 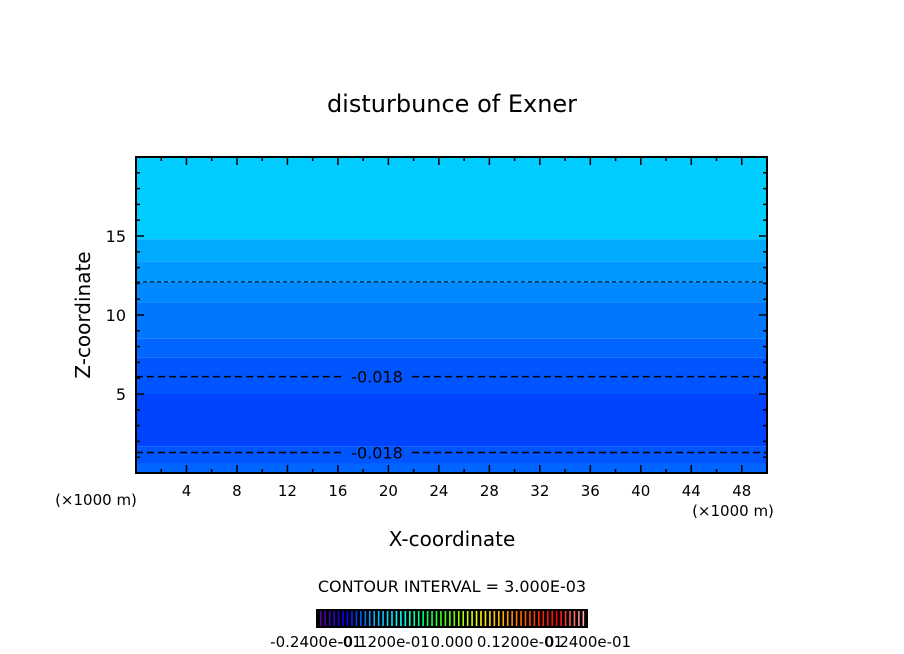 I want to click on colorbar, so click(x=452, y=618).